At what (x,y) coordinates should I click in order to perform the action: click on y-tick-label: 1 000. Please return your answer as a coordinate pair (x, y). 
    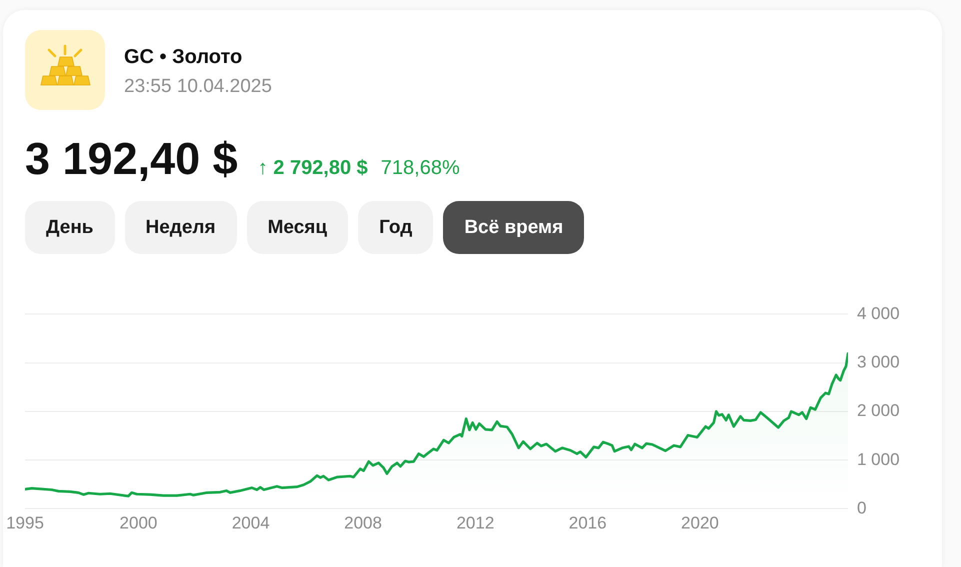
    Looking at the image, I should click on (878, 459).